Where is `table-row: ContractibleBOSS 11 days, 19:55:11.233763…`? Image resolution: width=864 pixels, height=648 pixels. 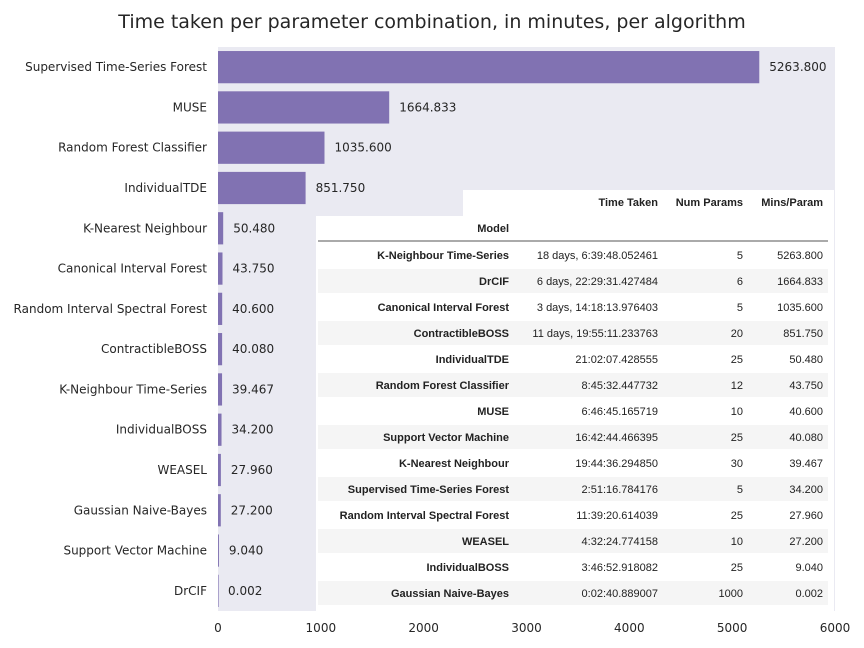 table-row: ContractibleBOSS 11 days, 19:55:11.233763… is located at coordinates (573, 333).